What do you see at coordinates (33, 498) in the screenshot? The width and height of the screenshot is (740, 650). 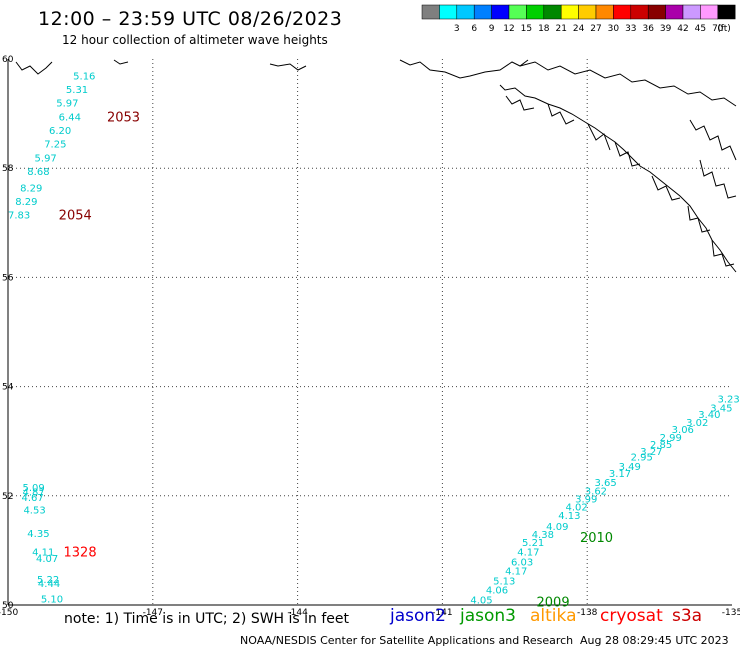 I see `swh-label: 4.67` at bounding box center [33, 498].